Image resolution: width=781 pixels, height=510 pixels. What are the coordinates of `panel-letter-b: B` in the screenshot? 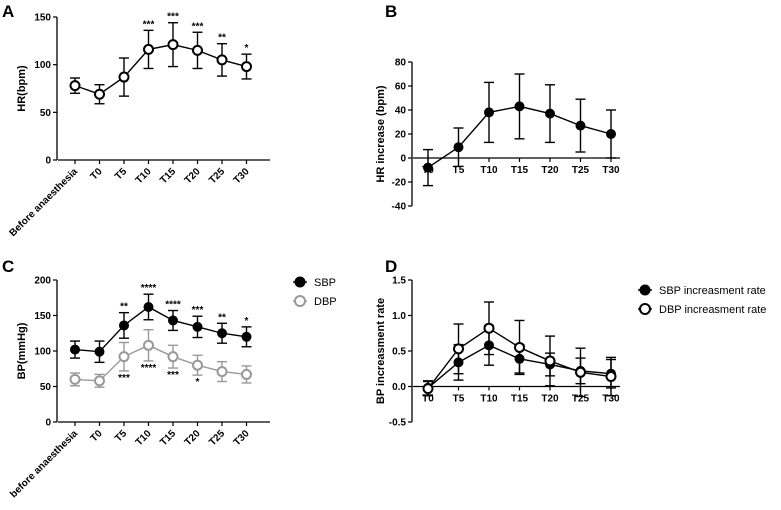 It's located at (391, 11).